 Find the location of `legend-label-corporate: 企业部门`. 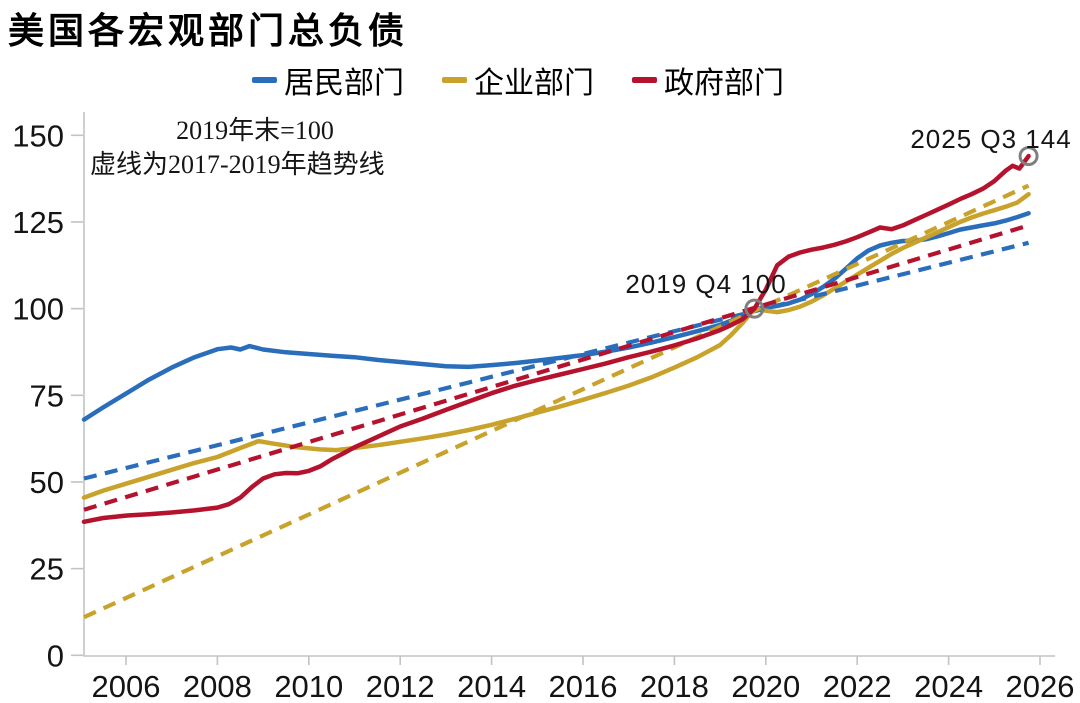

legend-label-corporate: 企业部门 is located at coordinates (534, 83).